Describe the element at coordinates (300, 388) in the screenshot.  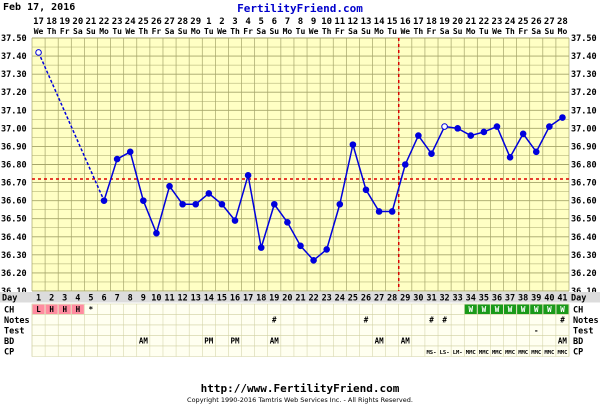
I see `footer-url: http://www.FertilityFriend.com` at that location.